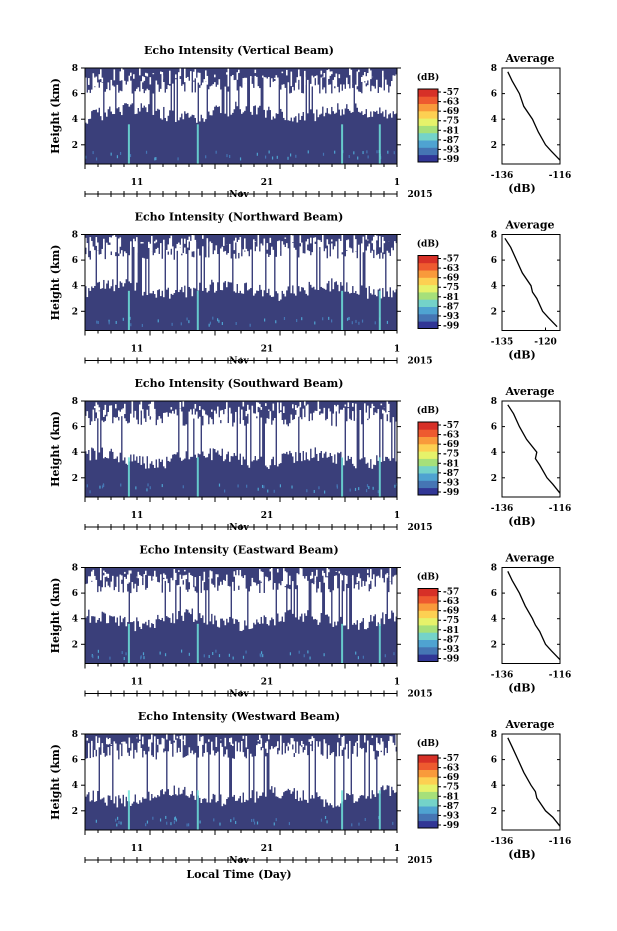 The height and width of the screenshot is (931, 617). What do you see at coordinates (494, 786) in the screenshot?
I see `profile-y-tick-label: 4` at bounding box center [494, 786].